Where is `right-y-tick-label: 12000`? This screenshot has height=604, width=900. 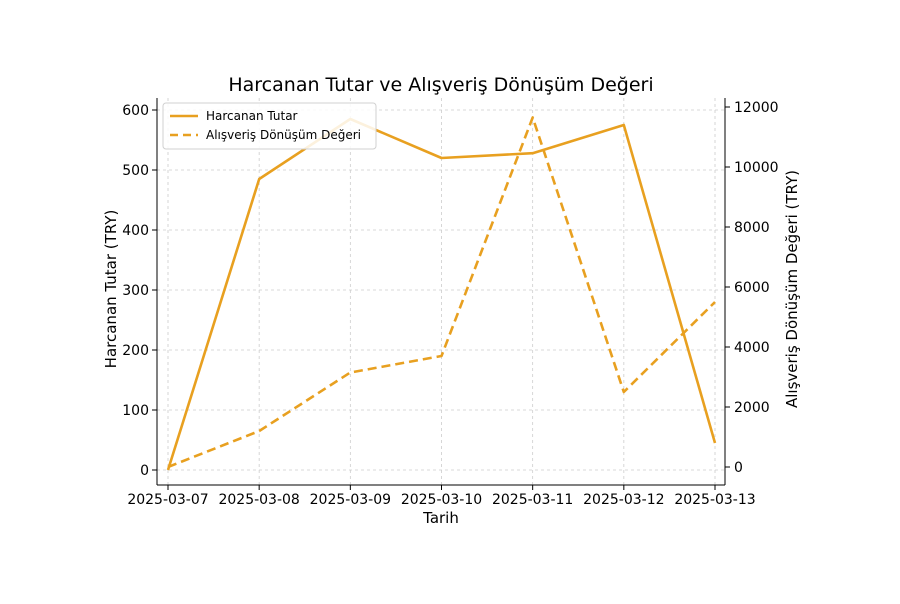 right-y-tick-label: 12000 is located at coordinates (756, 108).